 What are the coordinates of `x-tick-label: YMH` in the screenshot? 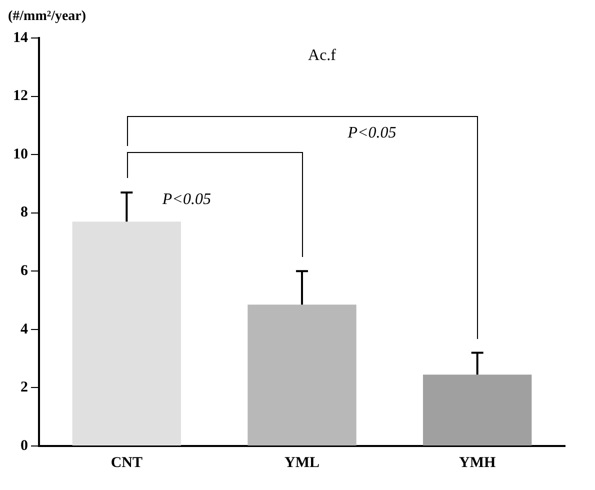 It's located at (477, 462).